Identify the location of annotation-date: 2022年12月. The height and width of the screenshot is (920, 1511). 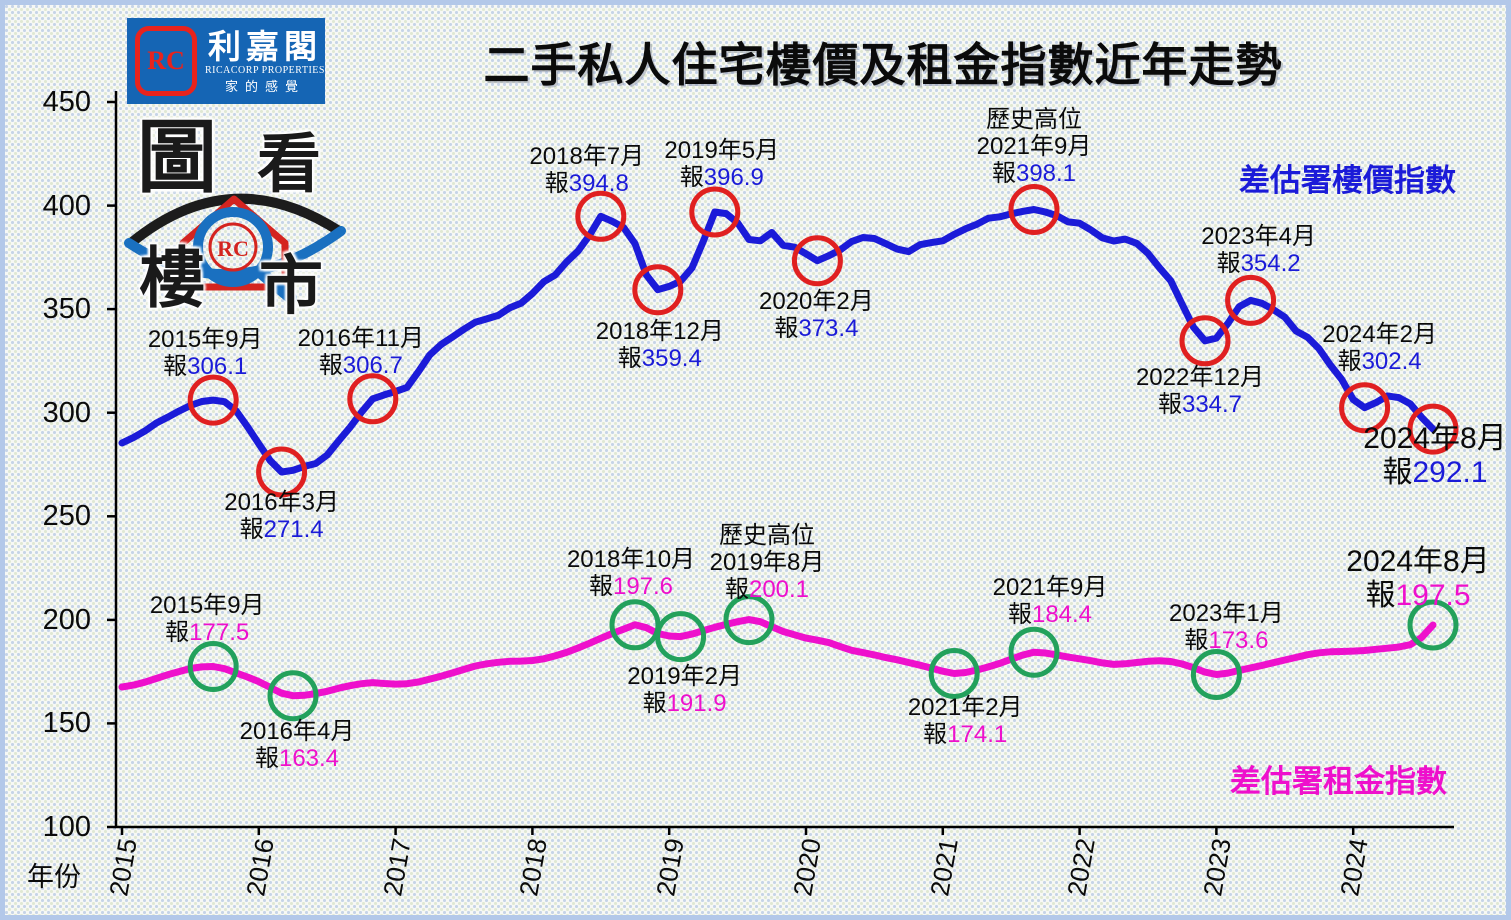
(1200, 377).